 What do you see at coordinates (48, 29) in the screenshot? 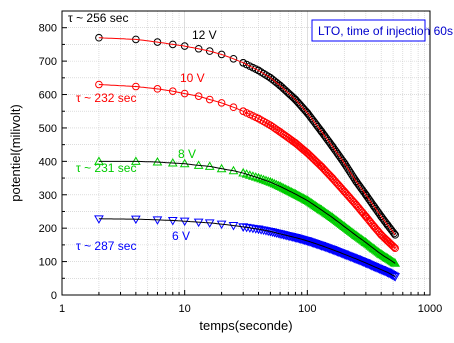
I see `y-tick-label: 800` at bounding box center [48, 29].